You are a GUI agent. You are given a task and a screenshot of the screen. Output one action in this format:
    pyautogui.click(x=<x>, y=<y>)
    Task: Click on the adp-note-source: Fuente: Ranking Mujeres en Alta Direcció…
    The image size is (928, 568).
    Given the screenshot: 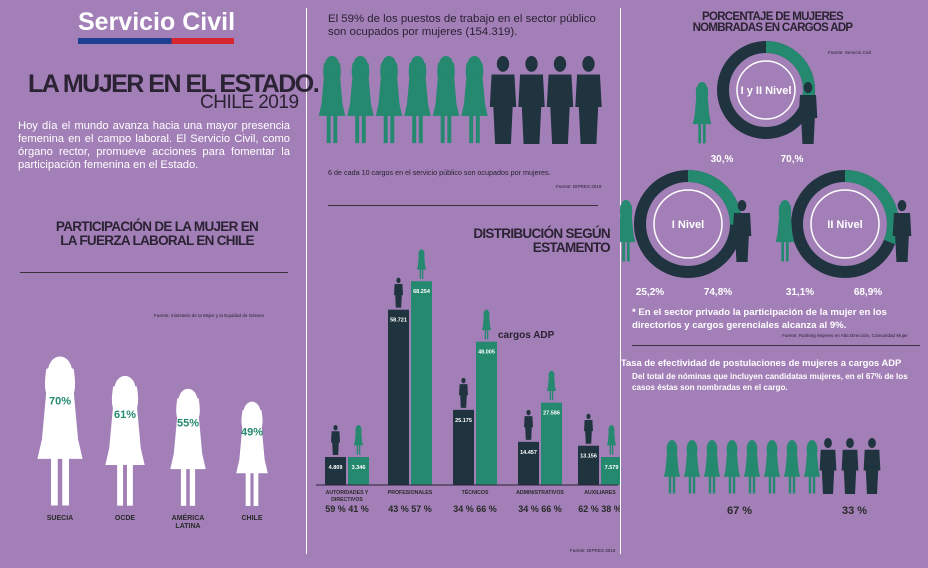 What is the action you would take?
    pyautogui.click(x=845, y=335)
    